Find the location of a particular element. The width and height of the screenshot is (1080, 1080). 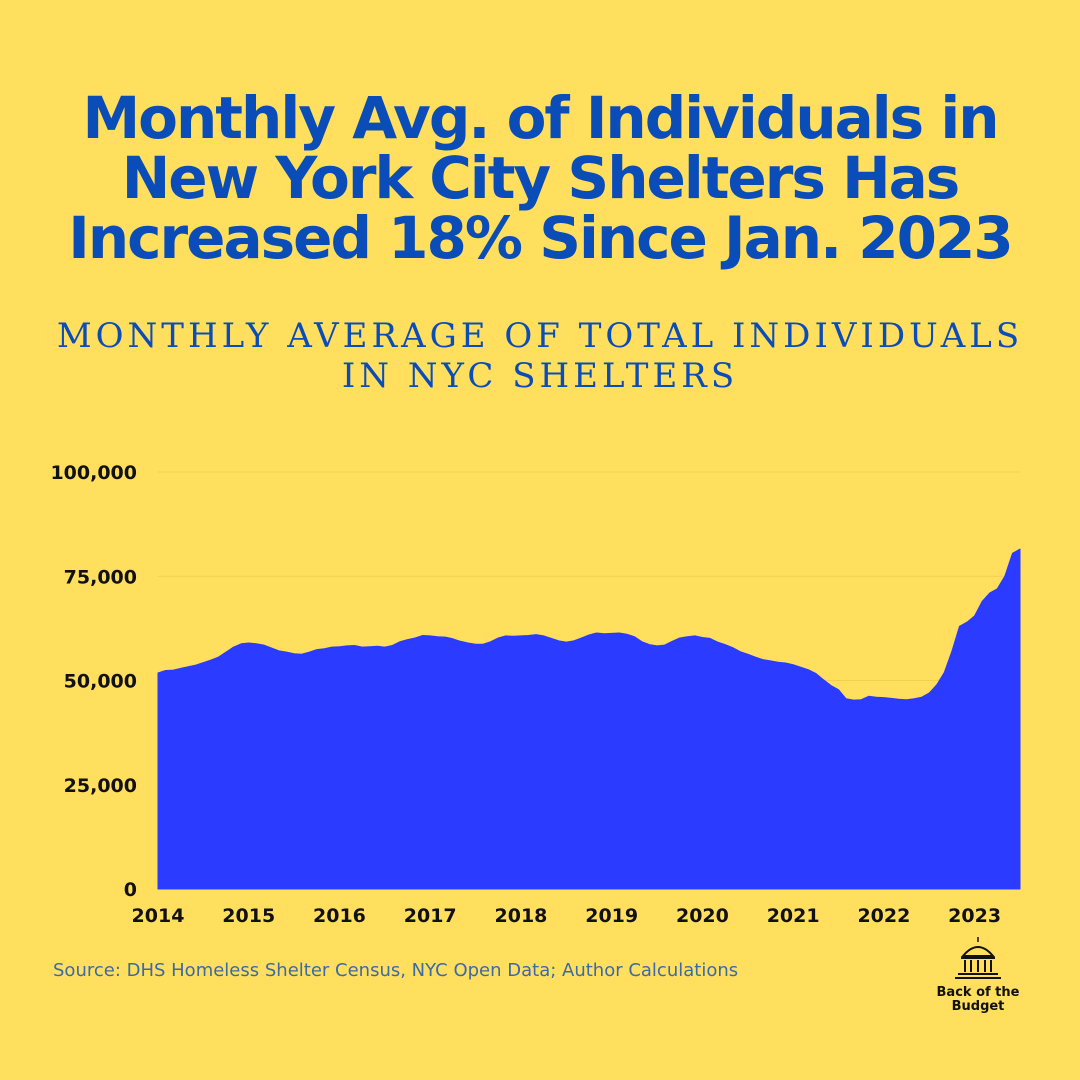

x-tick-label: 2015 is located at coordinates (248, 916).